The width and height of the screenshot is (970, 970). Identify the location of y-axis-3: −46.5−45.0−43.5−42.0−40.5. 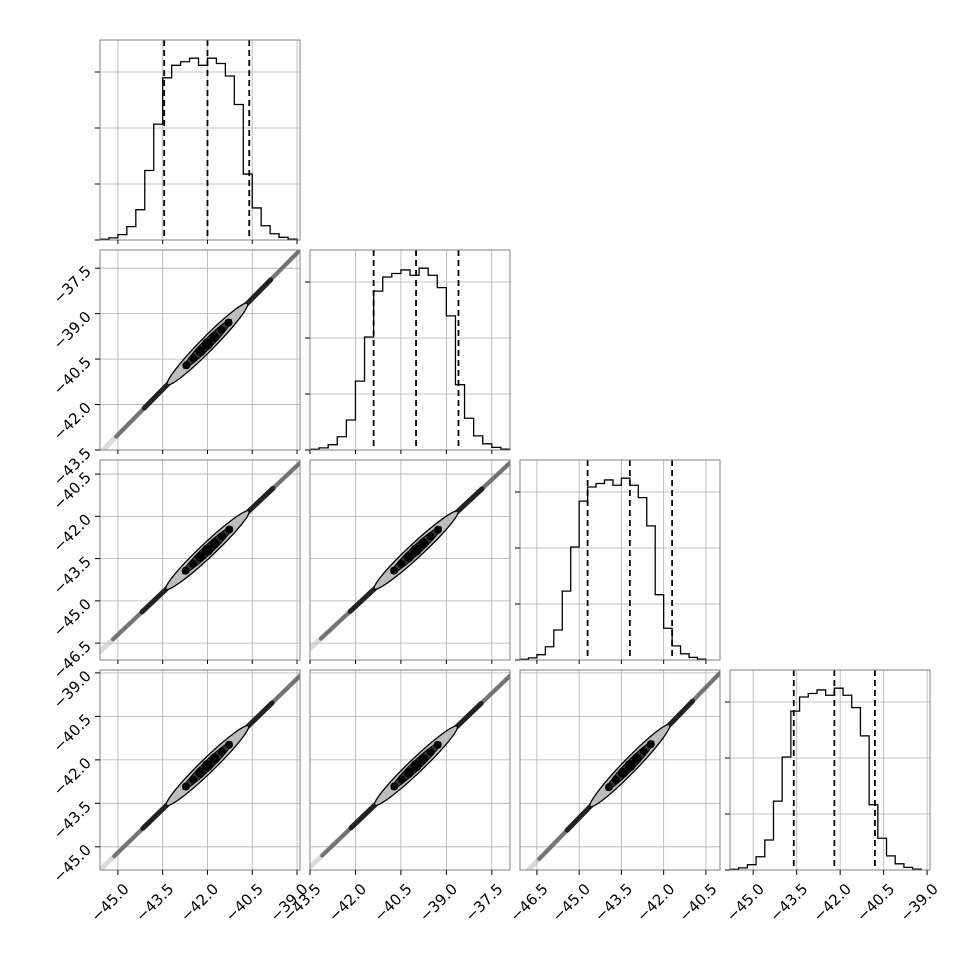
(75, 575).